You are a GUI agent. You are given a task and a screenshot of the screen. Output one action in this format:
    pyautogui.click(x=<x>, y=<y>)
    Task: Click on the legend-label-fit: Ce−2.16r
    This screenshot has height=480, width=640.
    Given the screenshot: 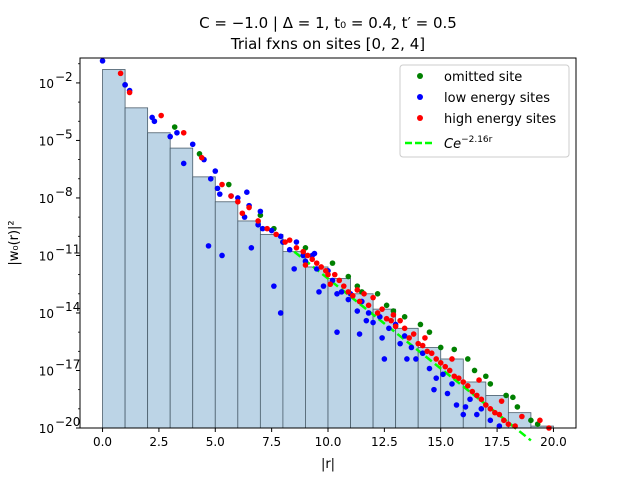 What is the action you would take?
    pyautogui.click(x=468, y=143)
    